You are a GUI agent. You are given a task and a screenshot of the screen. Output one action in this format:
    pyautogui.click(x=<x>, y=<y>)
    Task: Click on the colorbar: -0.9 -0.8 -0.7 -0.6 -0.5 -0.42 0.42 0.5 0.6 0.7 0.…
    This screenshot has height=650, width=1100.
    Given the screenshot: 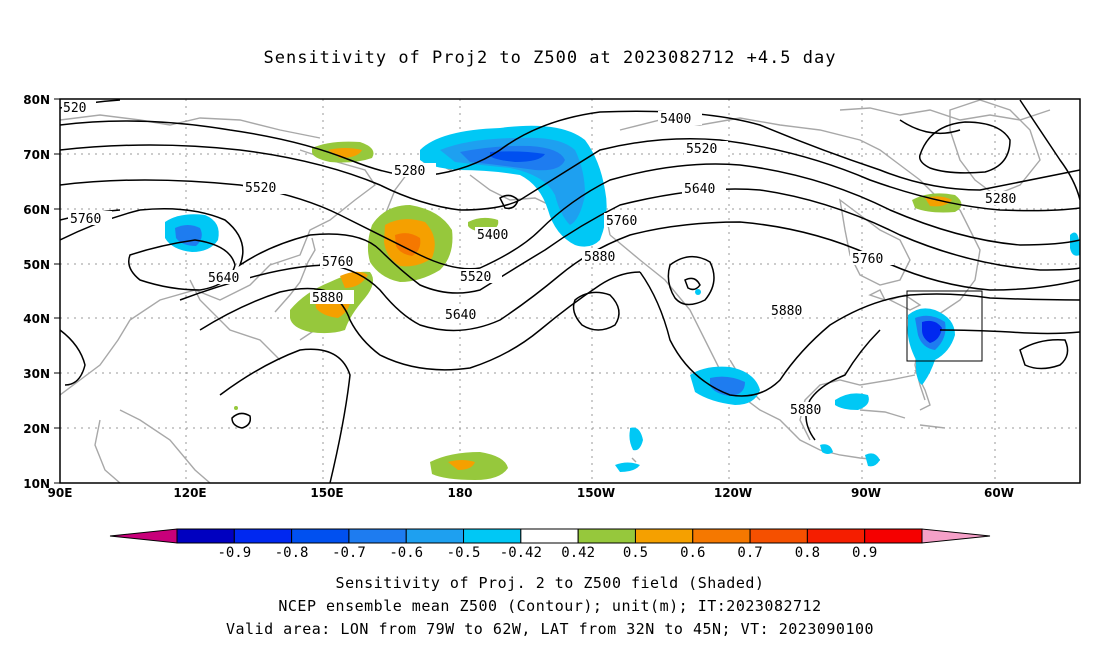 What is the action you would take?
    pyautogui.click(x=550, y=544)
    